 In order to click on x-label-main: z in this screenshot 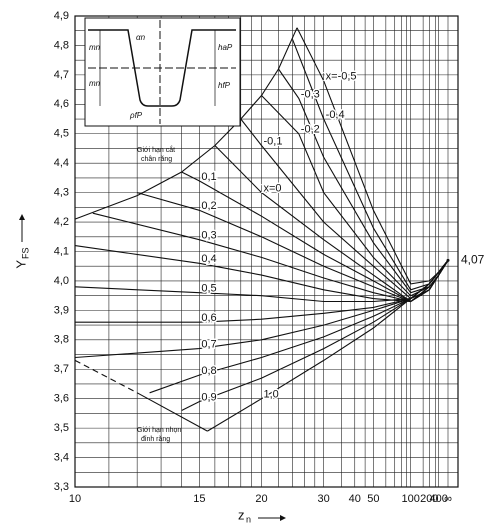, I will do `click(241, 514)`.